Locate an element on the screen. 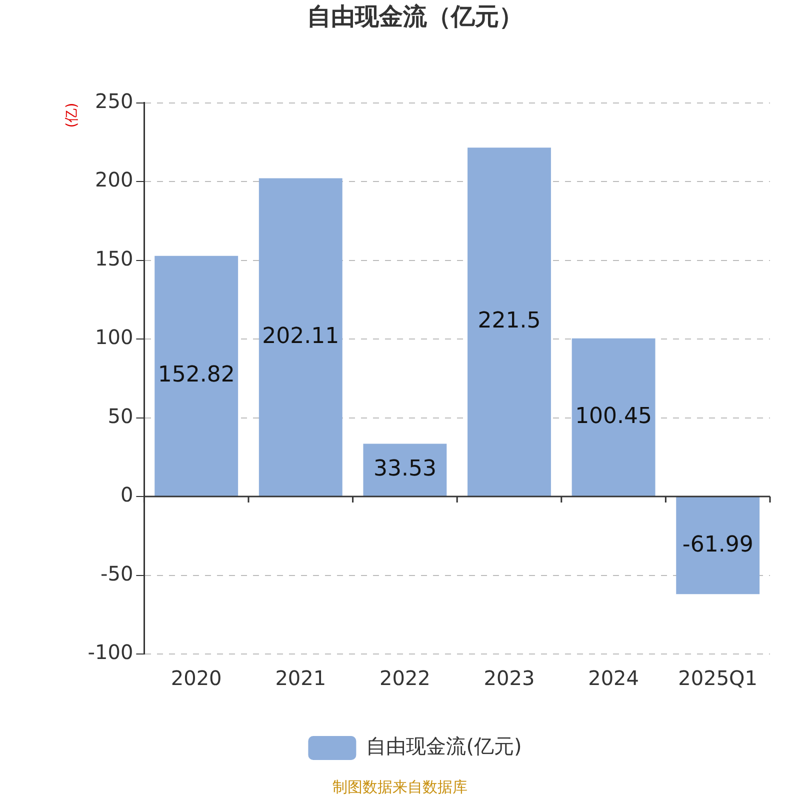 This screenshot has width=800, height=800. x-tick-label: 2024 is located at coordinates (613, 678).